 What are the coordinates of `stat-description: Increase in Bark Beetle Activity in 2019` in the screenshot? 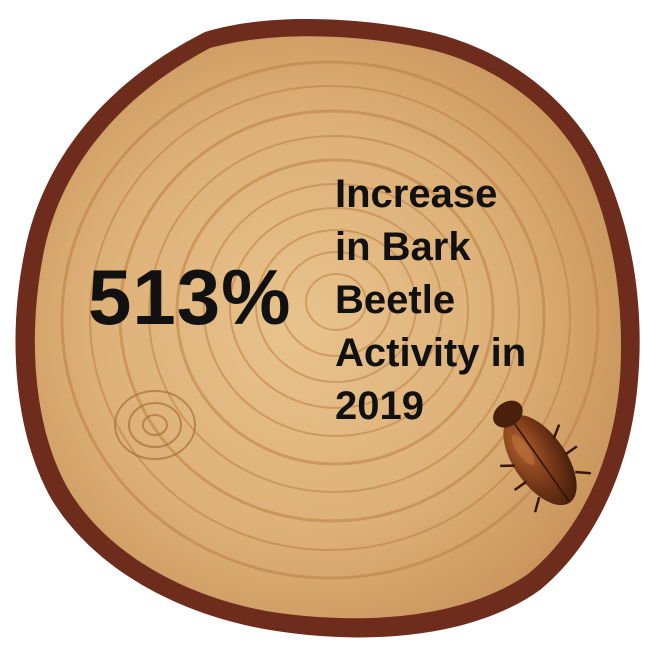 It's located at (430, 300).